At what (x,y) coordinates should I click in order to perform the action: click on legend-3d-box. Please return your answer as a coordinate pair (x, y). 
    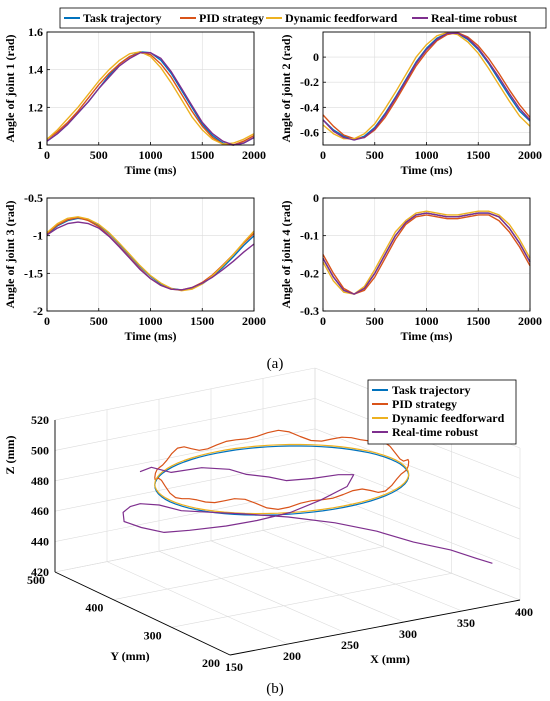
    Looking at the image, I should click on (442, 412).